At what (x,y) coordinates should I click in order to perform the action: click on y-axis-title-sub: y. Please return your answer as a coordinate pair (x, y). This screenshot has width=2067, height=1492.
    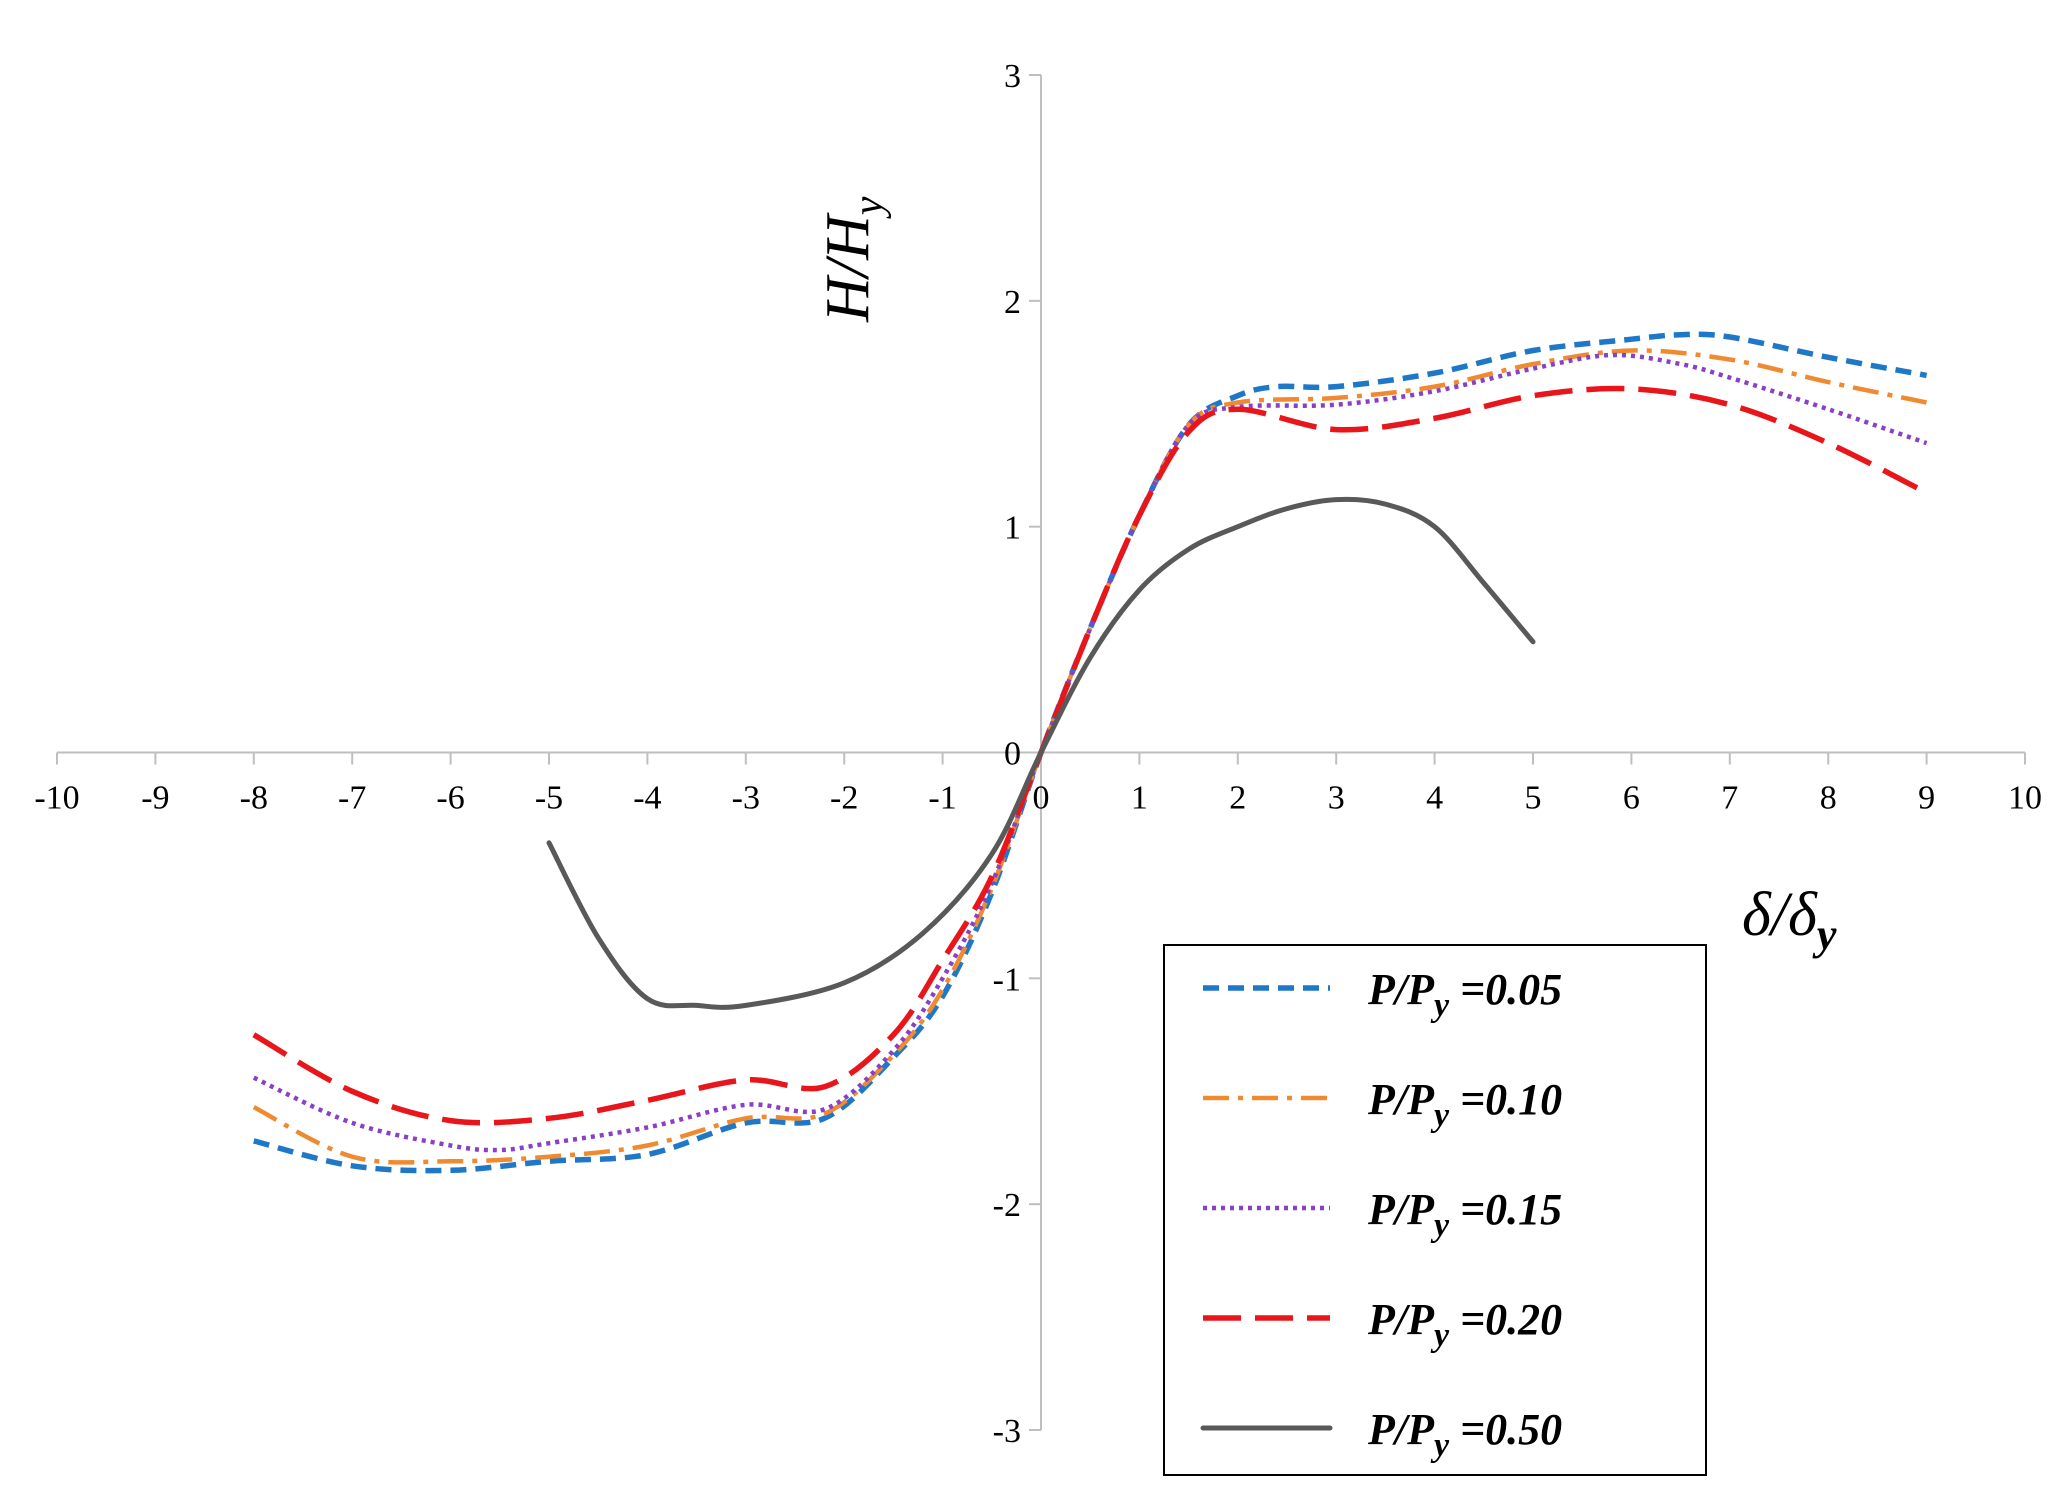
    Looking at the image, I should click on (869, 207).